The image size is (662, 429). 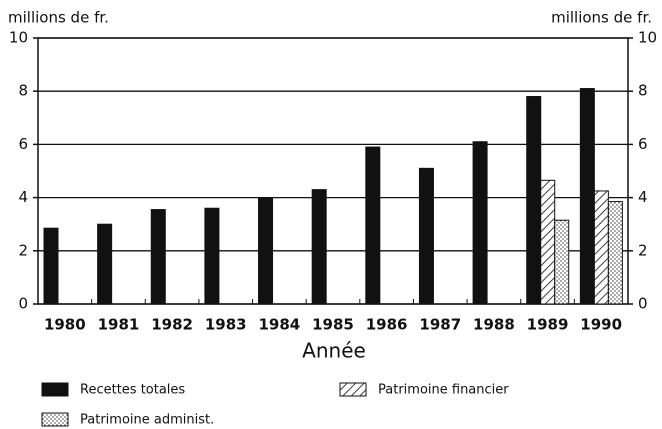 I want to click on x-tick-label: 1981, so click(x=119, y=325).